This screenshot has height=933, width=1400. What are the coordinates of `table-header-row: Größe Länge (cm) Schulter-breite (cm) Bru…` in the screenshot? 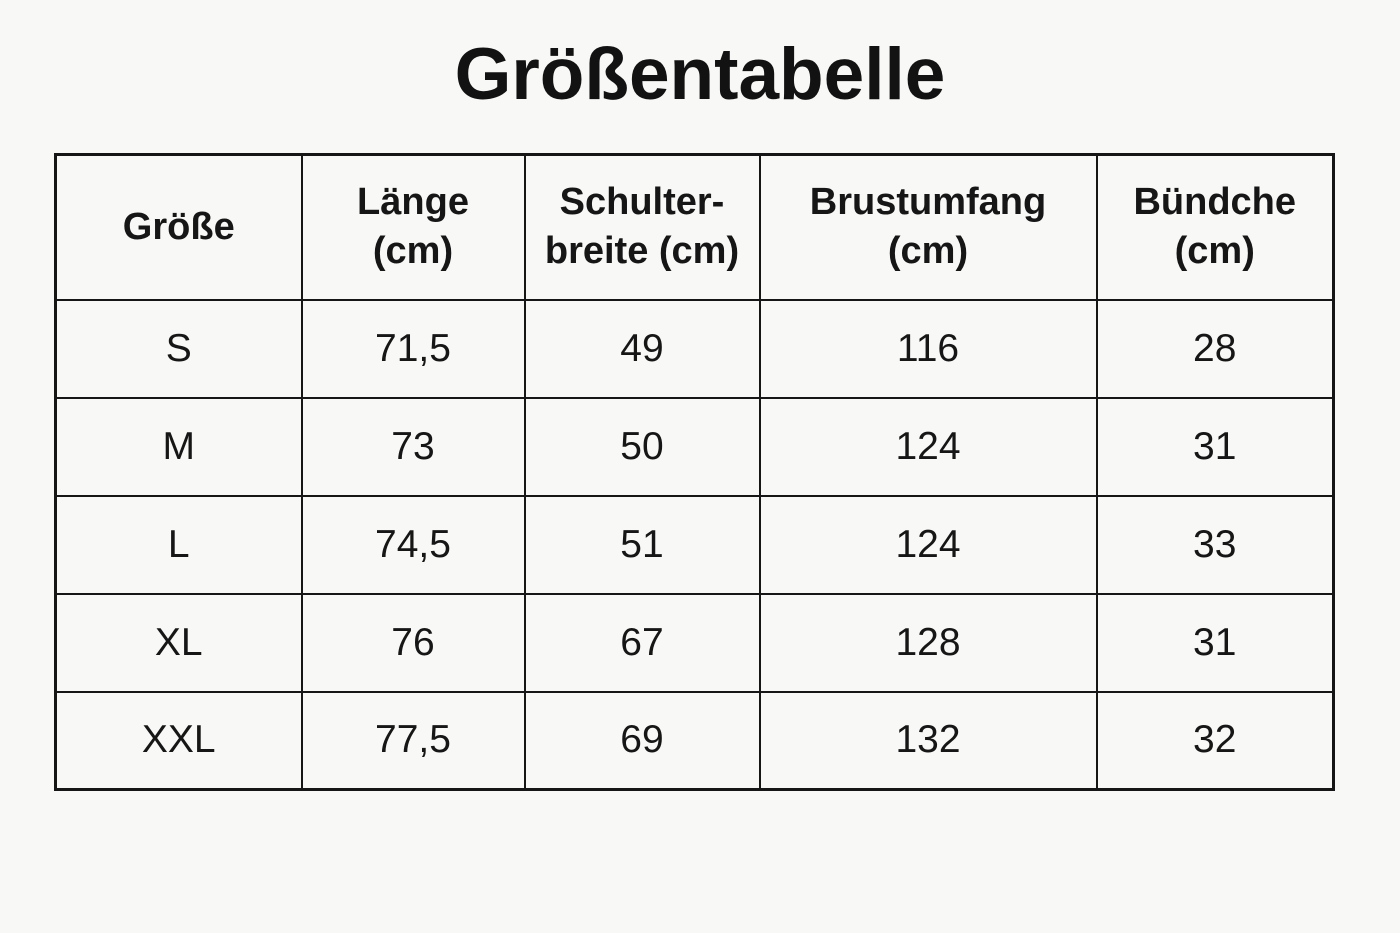 It's located at (694, 227).